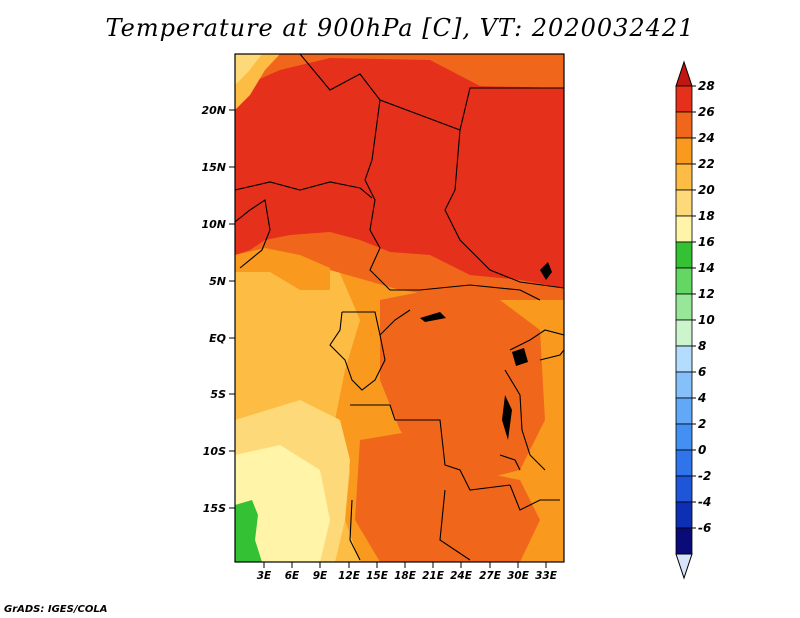 This screenshot has width=800, height=618. Describe the element at coordinates (706, 86) in the screenshot. I see `colorbar-level-label: 28` at that location.